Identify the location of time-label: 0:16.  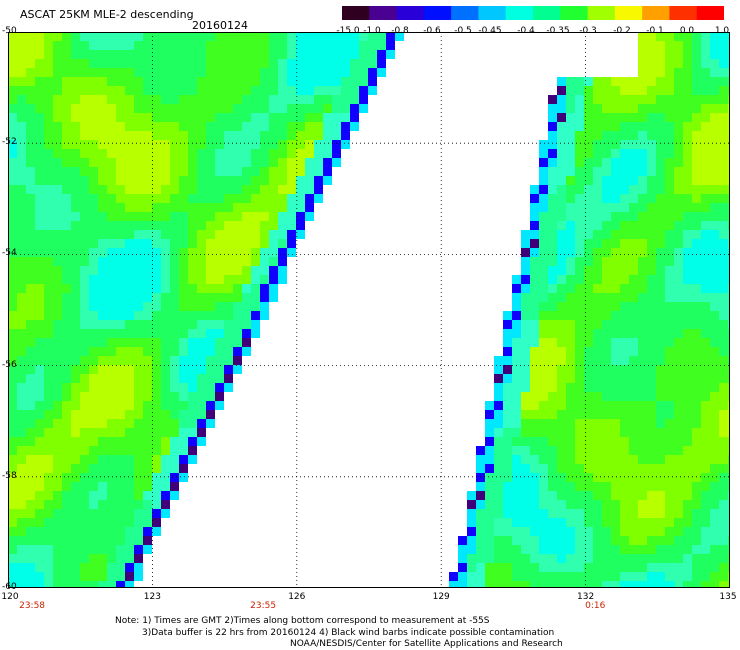
(595, 606).